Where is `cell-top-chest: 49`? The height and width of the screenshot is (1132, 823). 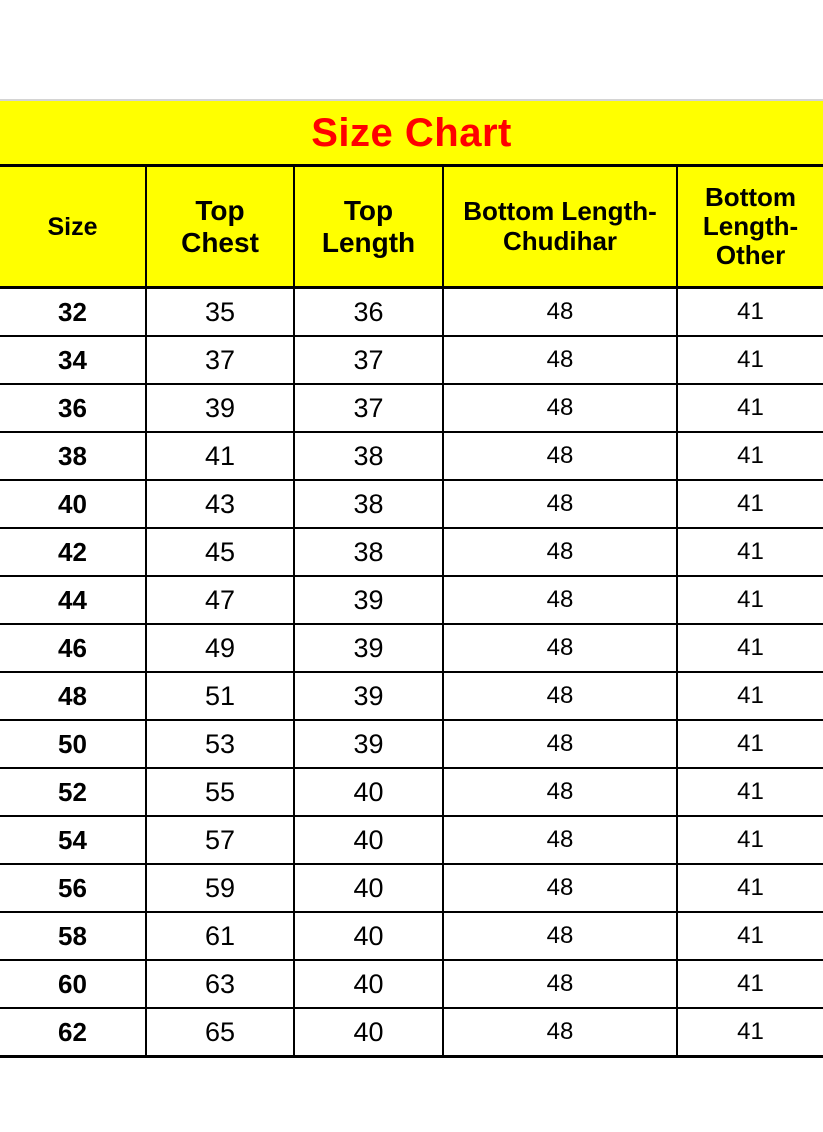
cell-top-chest: 49 is located at coordinates (220, 648).